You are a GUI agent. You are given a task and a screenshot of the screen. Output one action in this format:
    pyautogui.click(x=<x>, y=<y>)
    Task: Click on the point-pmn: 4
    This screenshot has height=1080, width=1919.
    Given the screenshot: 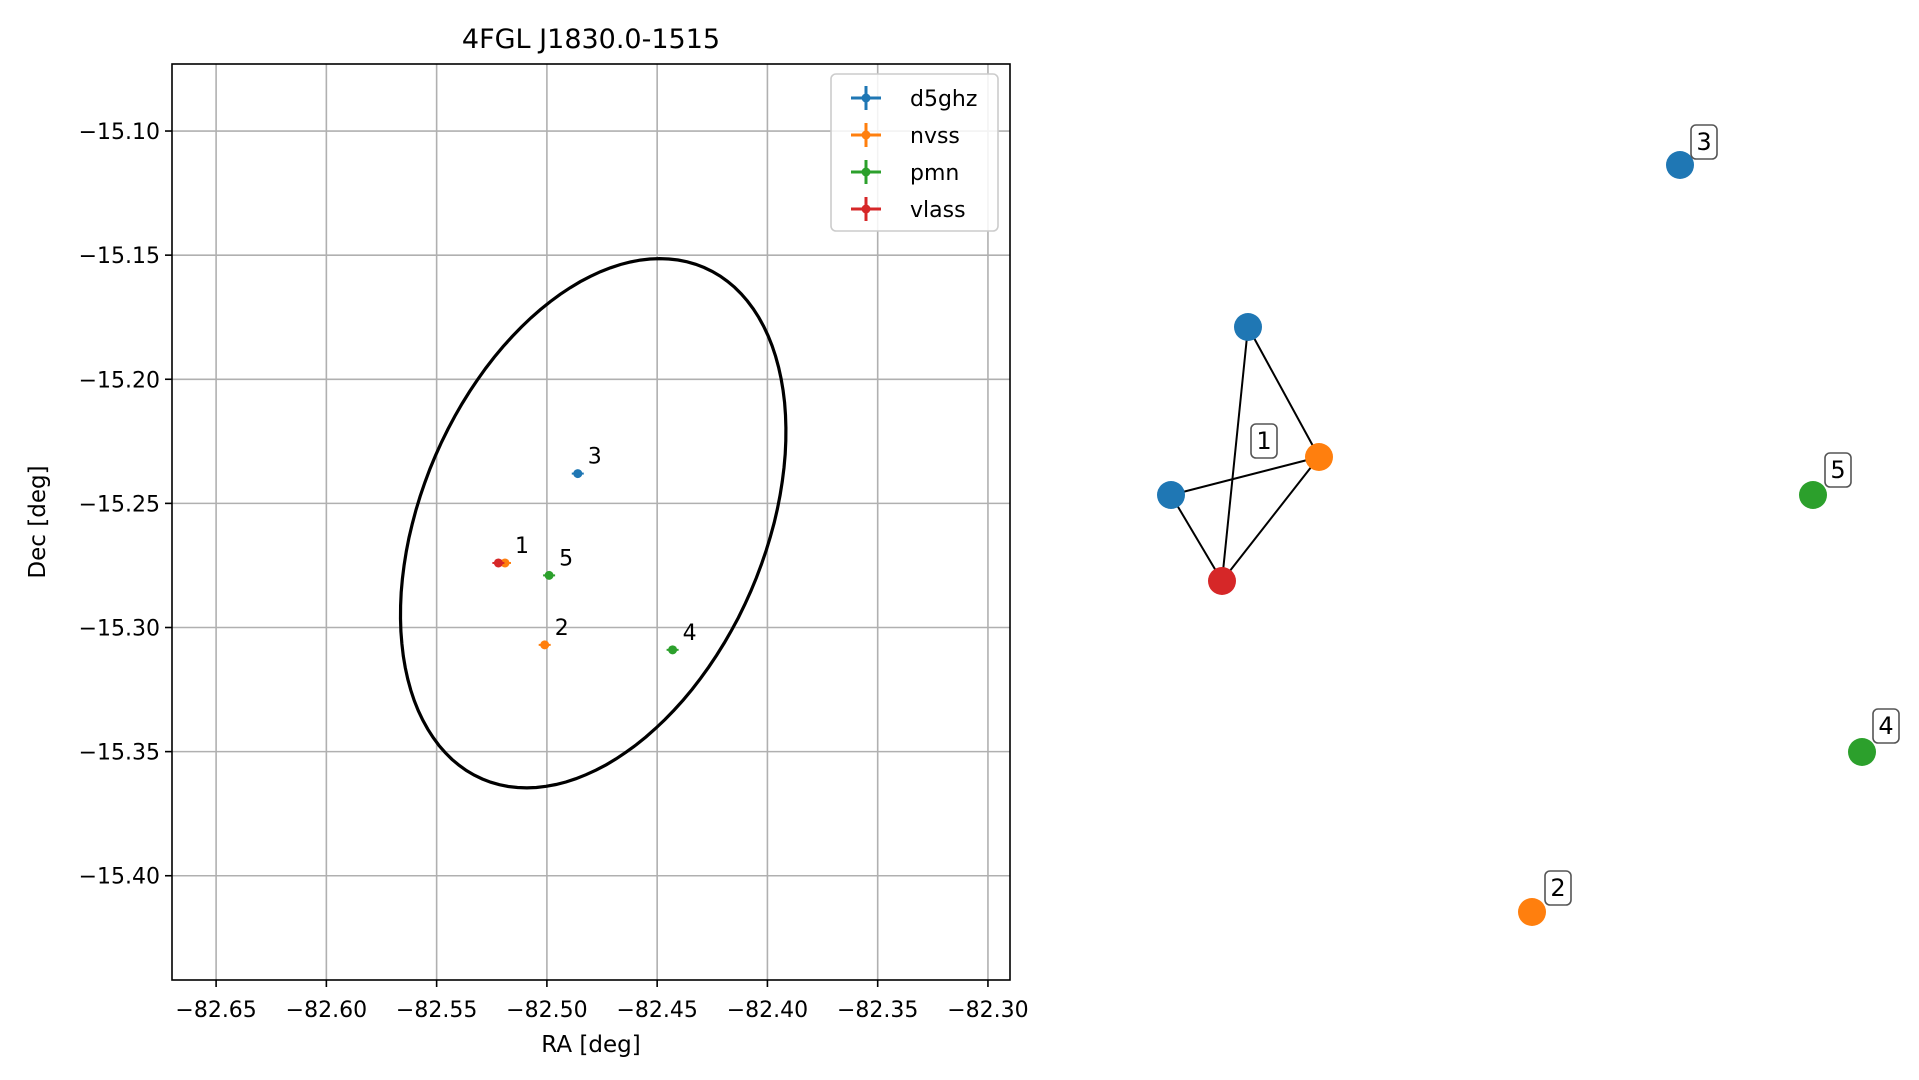 What is the action you would take?
    pyautogui.click(x=681, y=638)
    